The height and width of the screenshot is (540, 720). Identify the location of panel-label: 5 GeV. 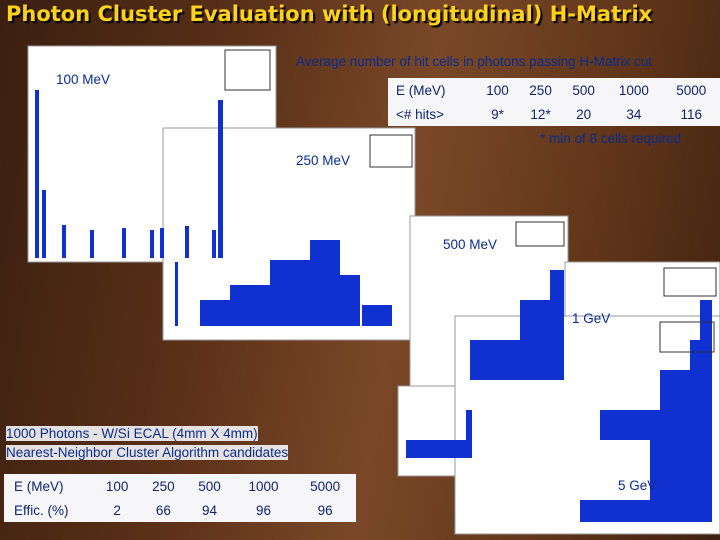
(637, 485).